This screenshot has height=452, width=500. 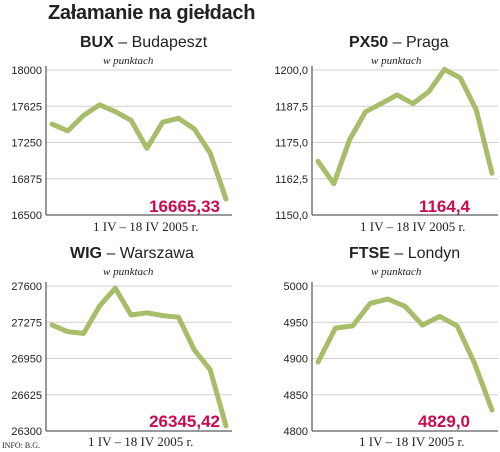 What do you see at coordinates (291, 144) in the screenshot?
I see `y-tick-label: 1175,0` at bounding box center [291, 144].